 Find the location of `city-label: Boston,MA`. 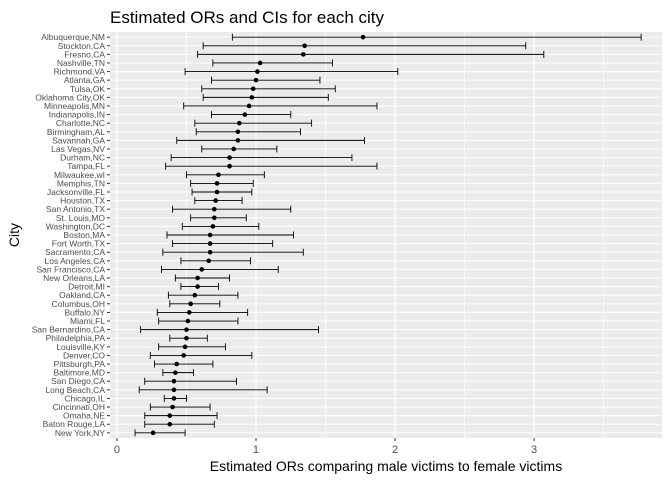

city-label: Boston,MA is located at coordinates (84, 235).